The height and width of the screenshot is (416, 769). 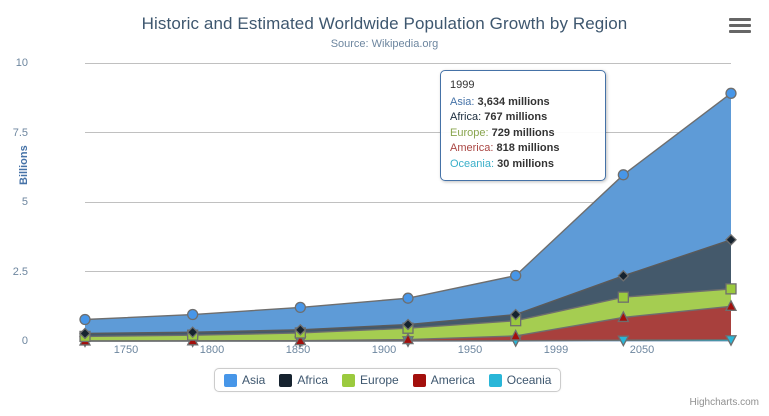 I want to click on tooltip-series-value: 3,634 millions, so click(x=513, y=101).